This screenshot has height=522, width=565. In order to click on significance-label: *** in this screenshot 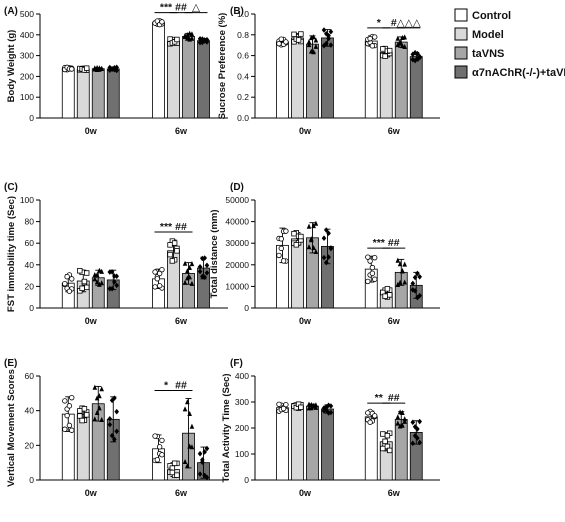, I will do `click(166, 8)`.